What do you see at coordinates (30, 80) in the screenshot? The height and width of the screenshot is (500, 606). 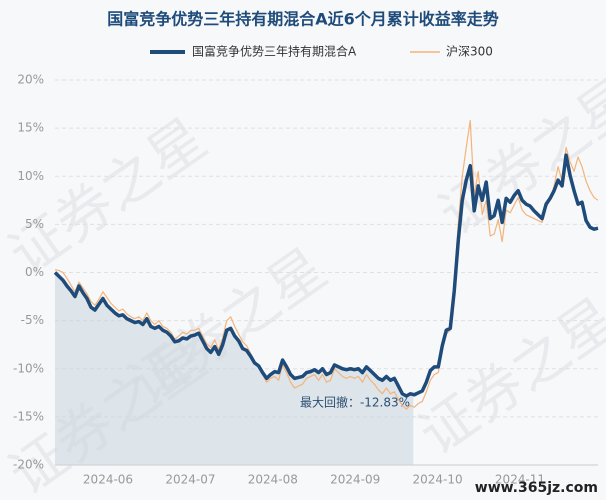 I see `y-tick-label: 20%` at bounding box center [30, 80].